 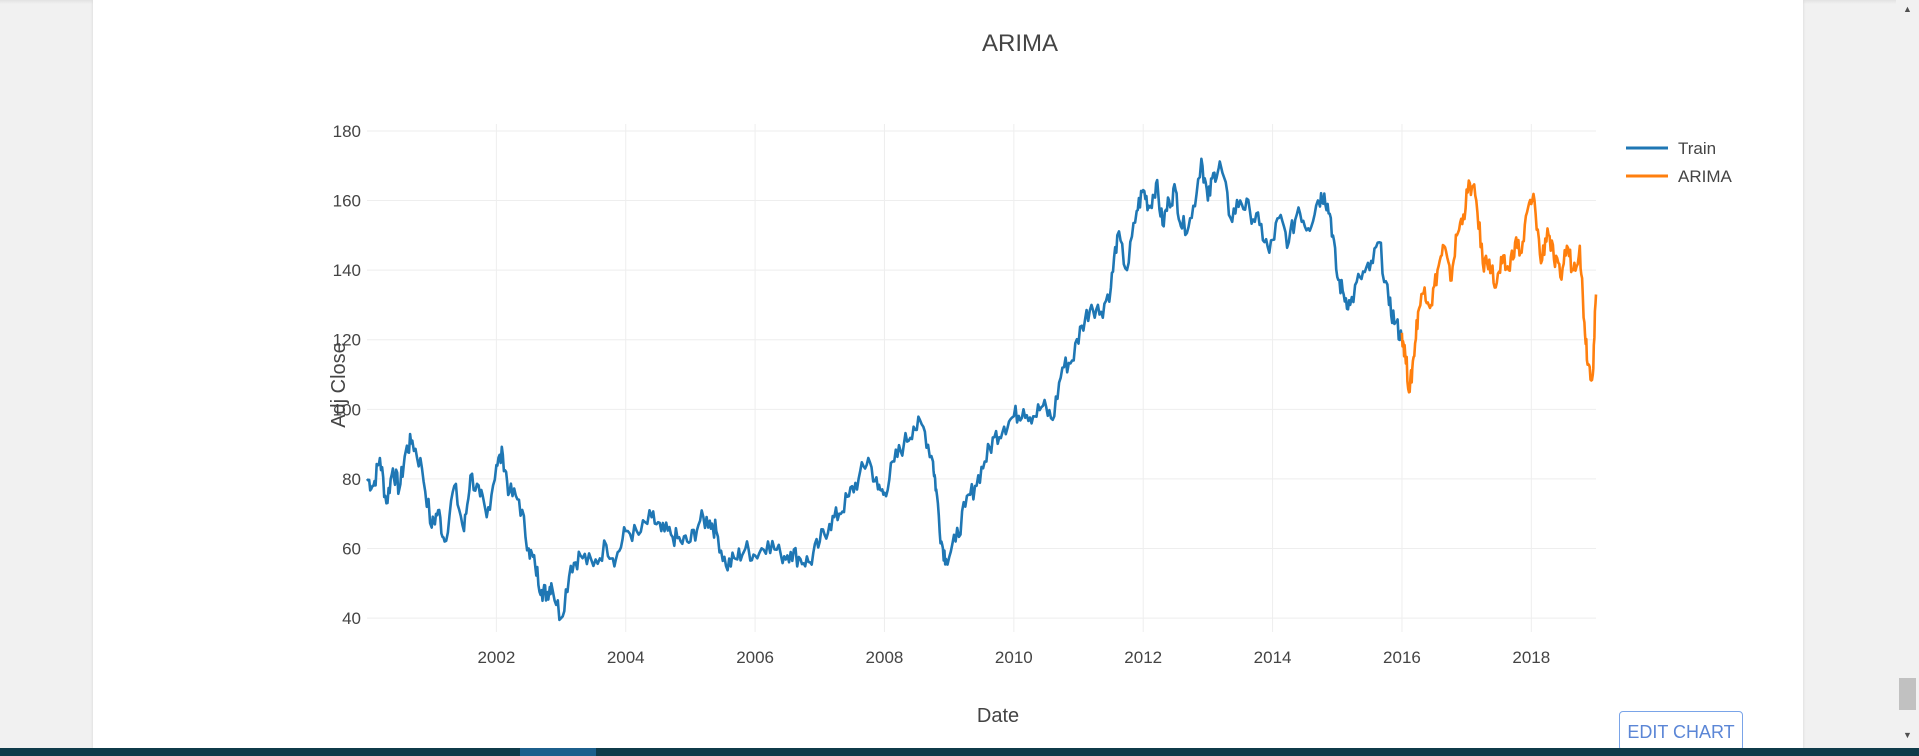 What do you see at coordinates (347, 270) in the screenshot?
I see `y-tick-label-140: 140` at bounding box center [347, 270].